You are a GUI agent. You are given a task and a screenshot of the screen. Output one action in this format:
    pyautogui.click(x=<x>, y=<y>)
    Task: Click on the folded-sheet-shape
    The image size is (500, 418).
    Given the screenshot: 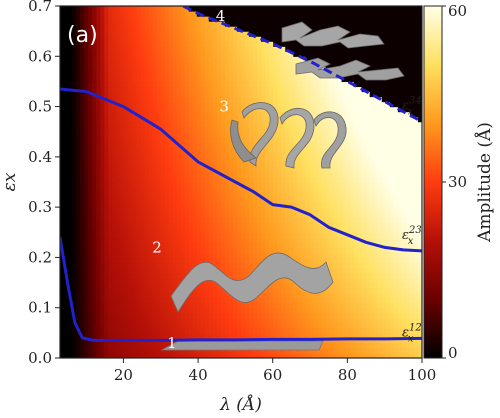 What is the action you would take?
    pyautogui.click(x=288, y=135)
    